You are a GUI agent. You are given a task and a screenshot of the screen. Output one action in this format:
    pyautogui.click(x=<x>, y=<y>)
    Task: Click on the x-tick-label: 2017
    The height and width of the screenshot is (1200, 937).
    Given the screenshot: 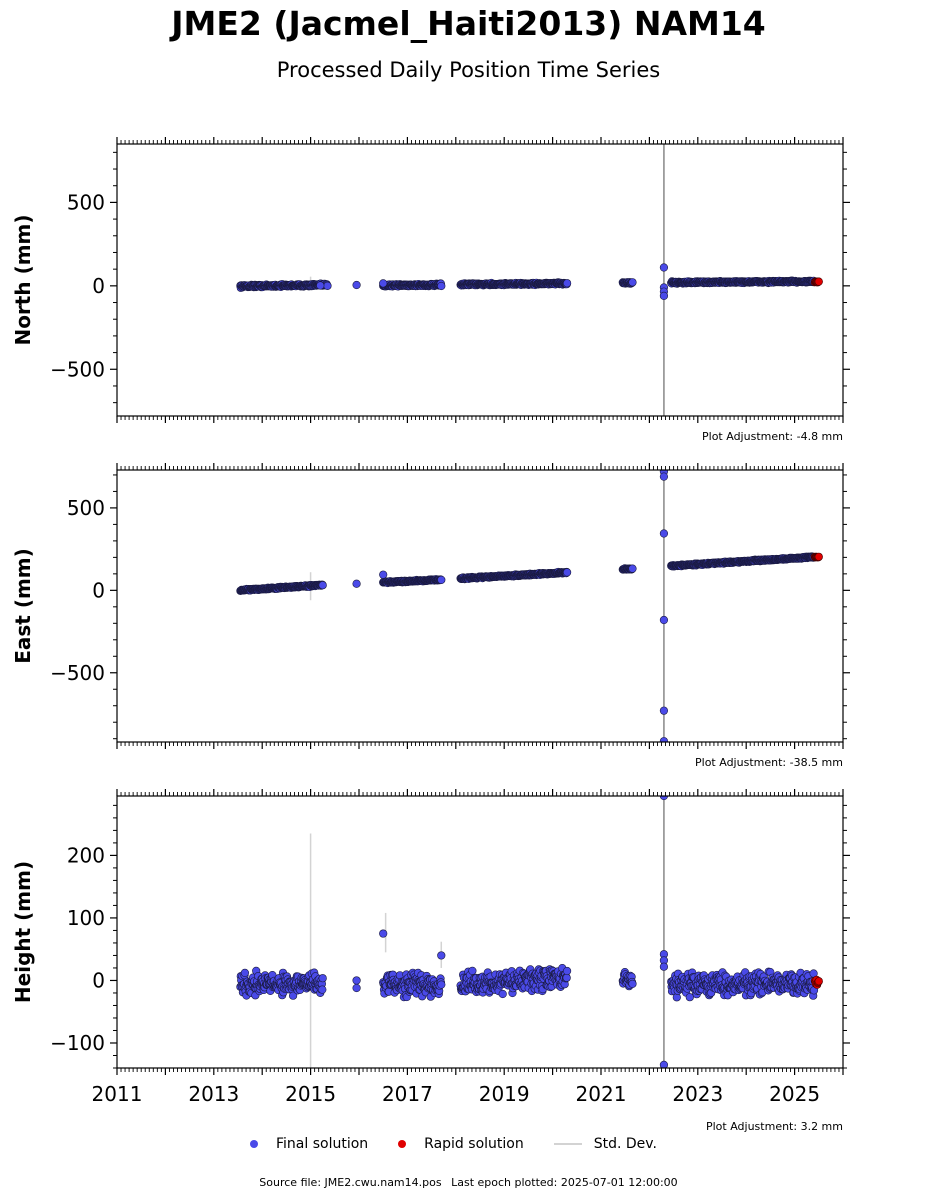 What is the action you would take?
    pyautogui.click(x=407, y=1094)
    